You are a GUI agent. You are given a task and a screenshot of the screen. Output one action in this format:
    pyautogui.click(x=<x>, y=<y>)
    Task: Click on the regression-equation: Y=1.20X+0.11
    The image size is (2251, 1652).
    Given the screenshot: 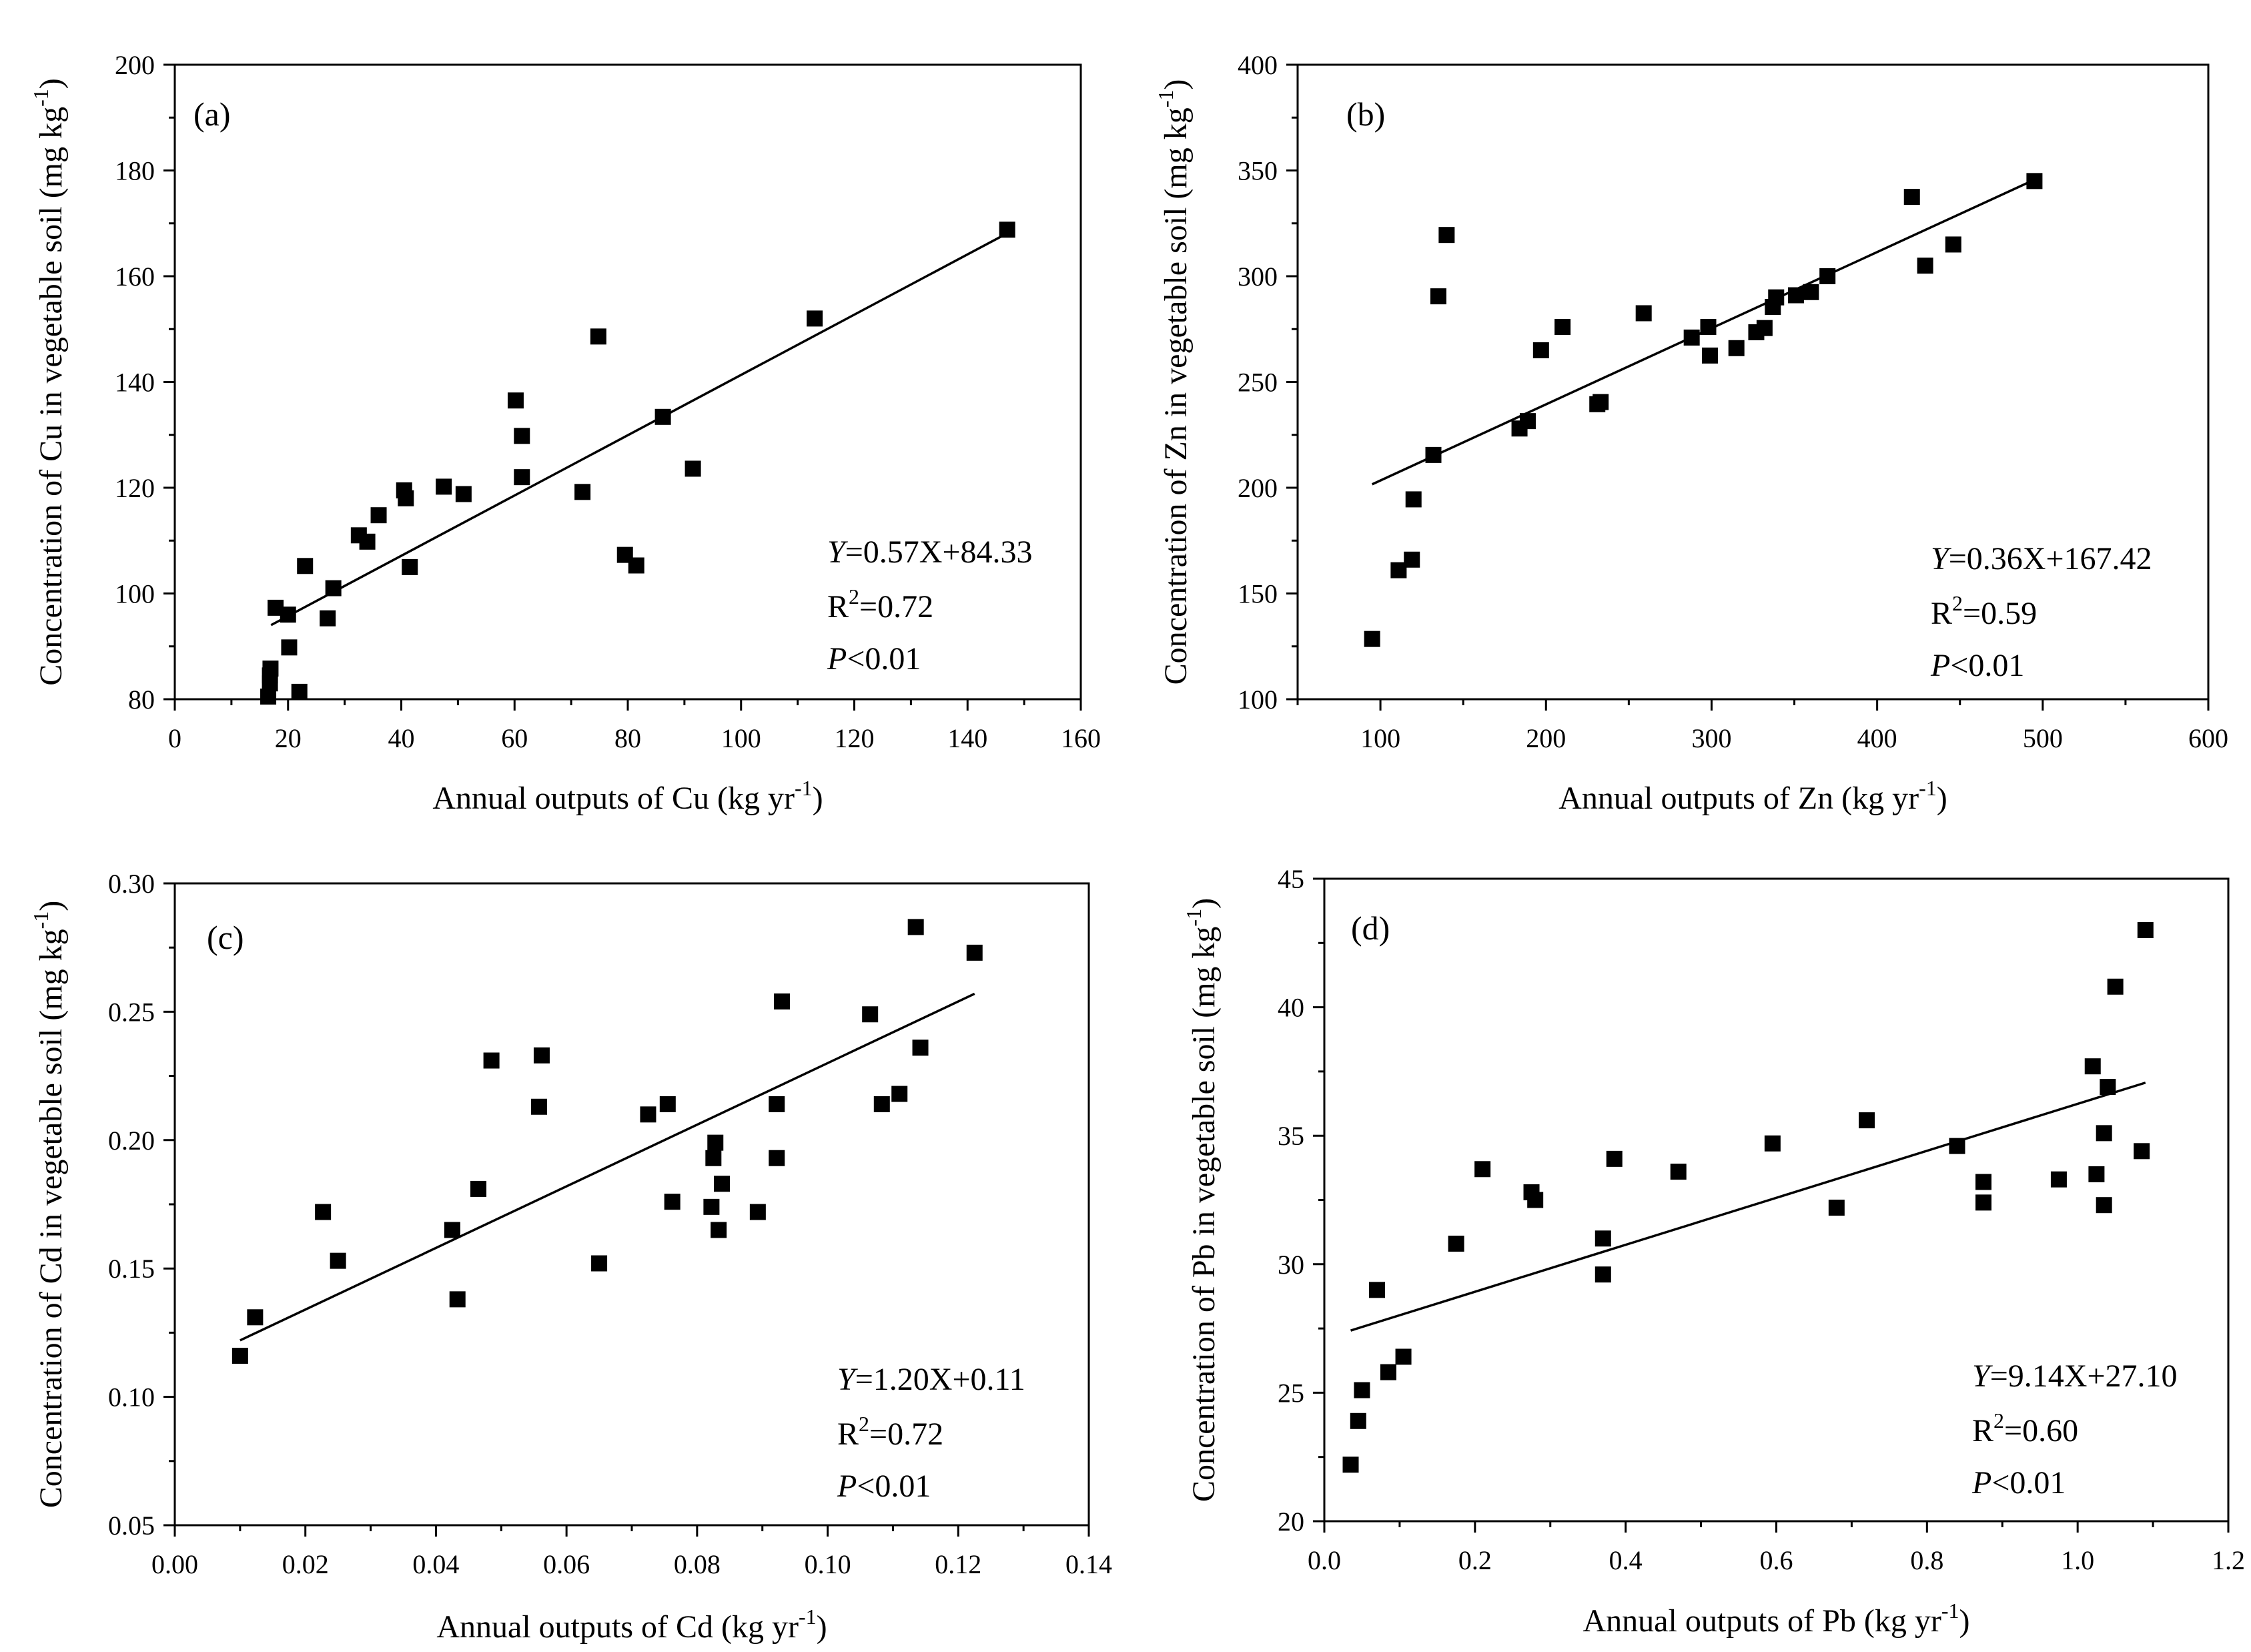 What is the action you would take?
    pyautogui.click(x=931, y=1379)
    